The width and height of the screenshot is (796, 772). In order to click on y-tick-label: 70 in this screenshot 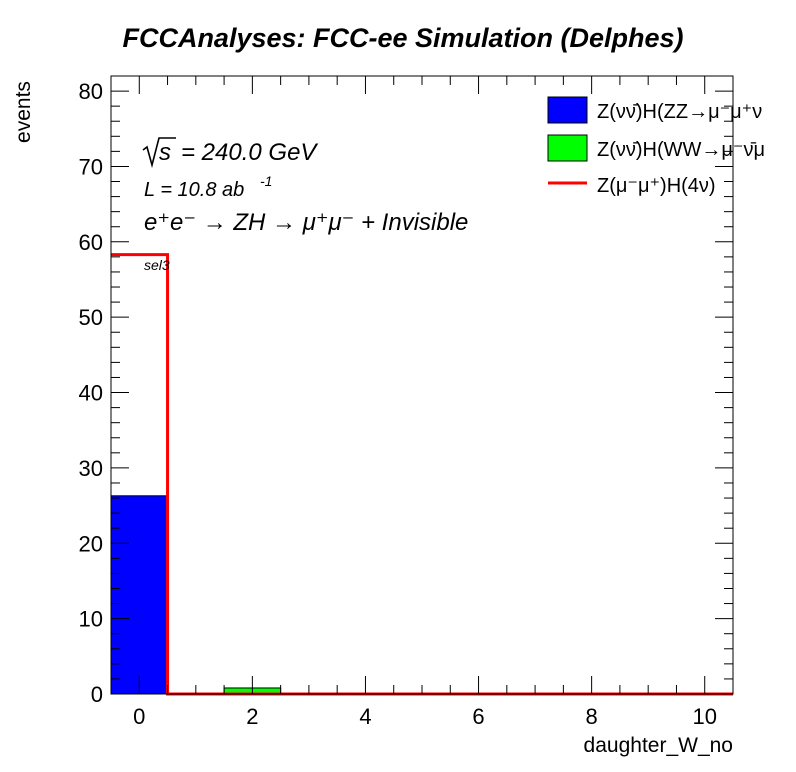, I will do `click(91, 166)`.